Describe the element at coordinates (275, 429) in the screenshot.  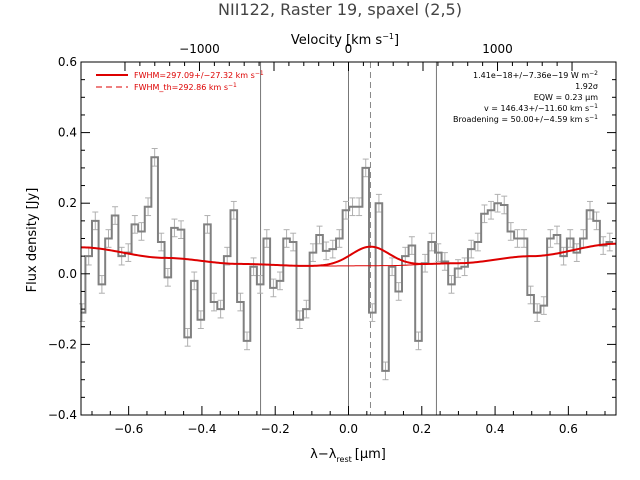
I see `x-tick-label: −0.2` at that location.